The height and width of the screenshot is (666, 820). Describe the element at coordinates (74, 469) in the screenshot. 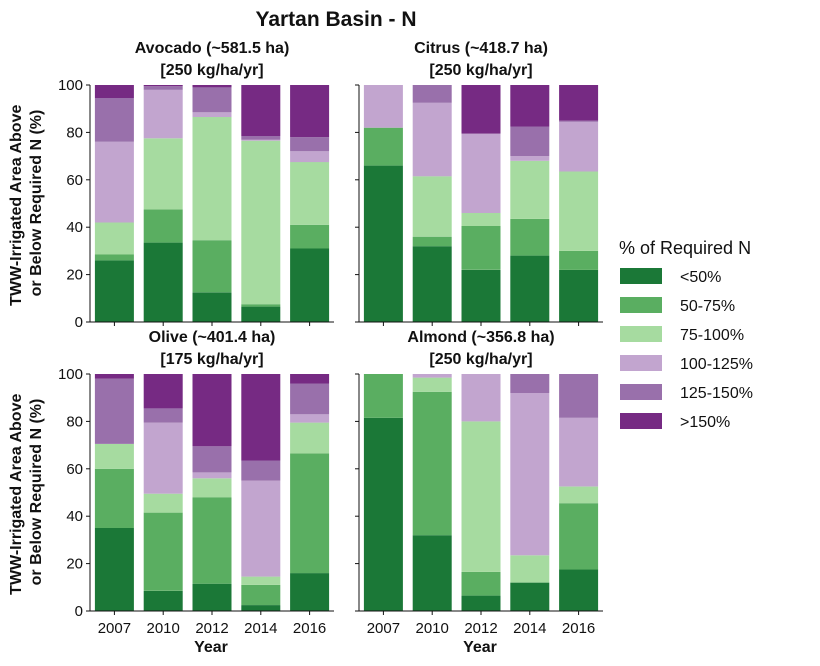

I see `y-tick-label: 60` at that location.